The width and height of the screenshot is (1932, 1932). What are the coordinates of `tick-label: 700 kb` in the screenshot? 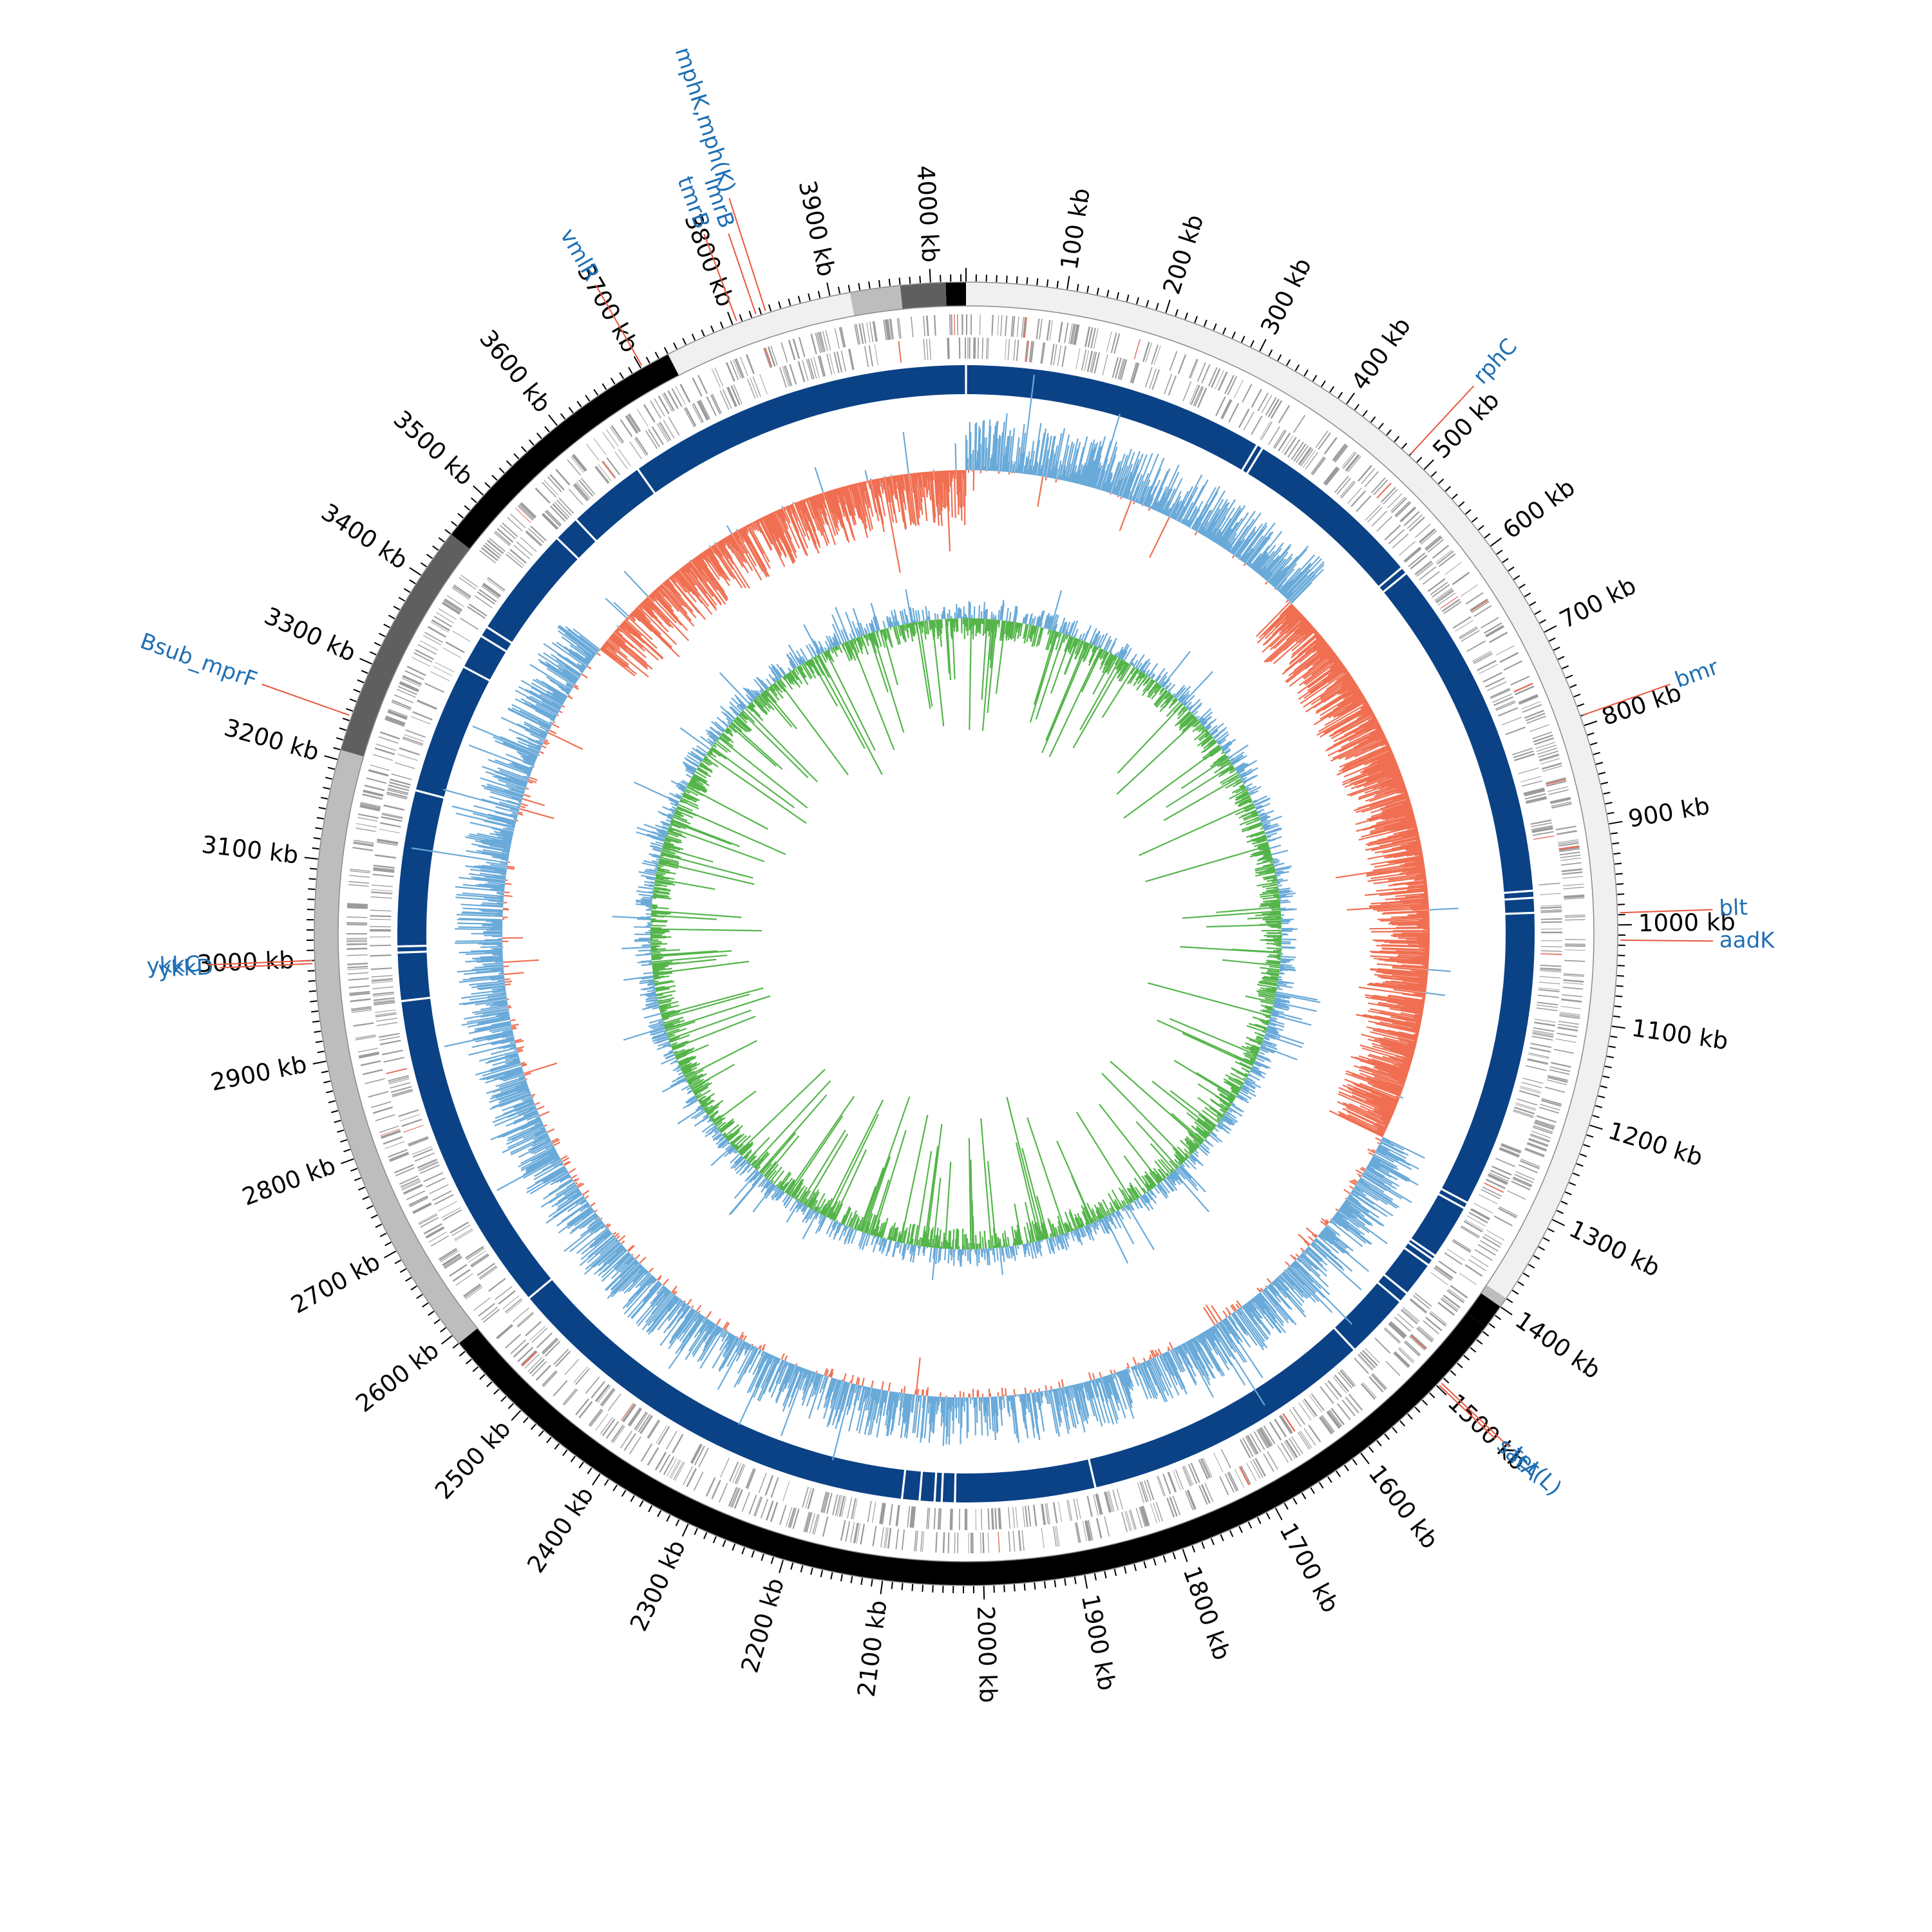 It's located at (1598, 603).